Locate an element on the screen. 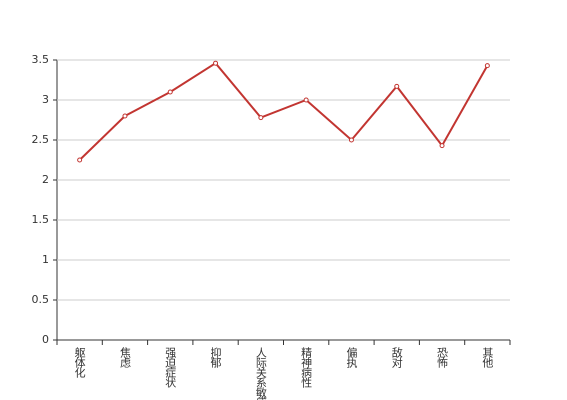 This screenshot has width=567, height=400. x-tick-label: 其他 is located at coordinates (487, 357).